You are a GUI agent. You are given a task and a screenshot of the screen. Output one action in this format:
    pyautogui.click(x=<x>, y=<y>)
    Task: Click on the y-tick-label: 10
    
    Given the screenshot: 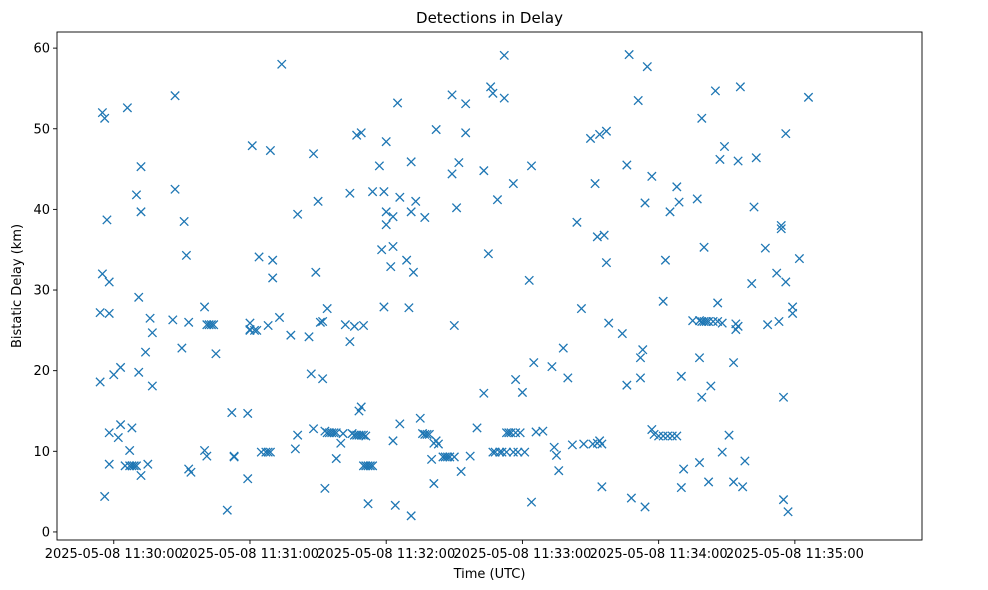 What is the action you would take?
    pyautogui.click(x=41, y=452)
    